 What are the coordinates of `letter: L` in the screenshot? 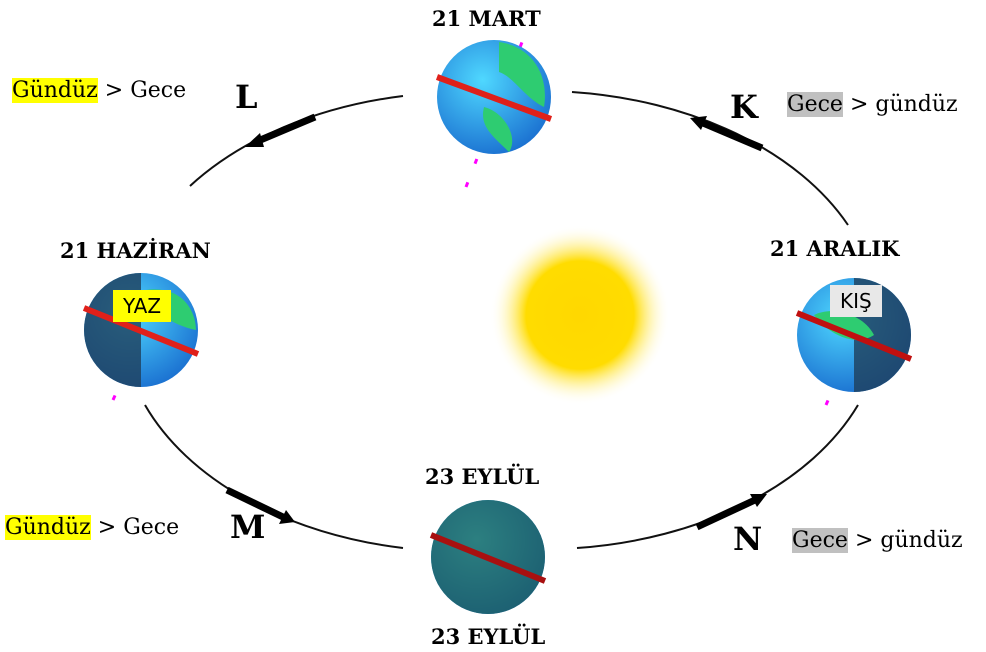 It's located at (246, 97).